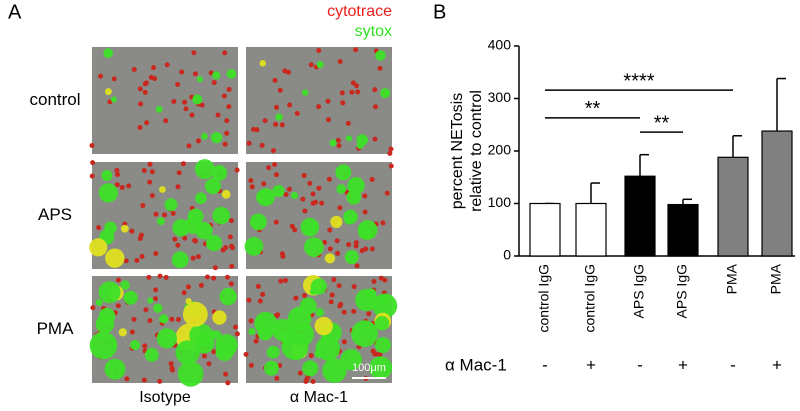  I want to click on y-tick-label: 0, so click(507, 255).